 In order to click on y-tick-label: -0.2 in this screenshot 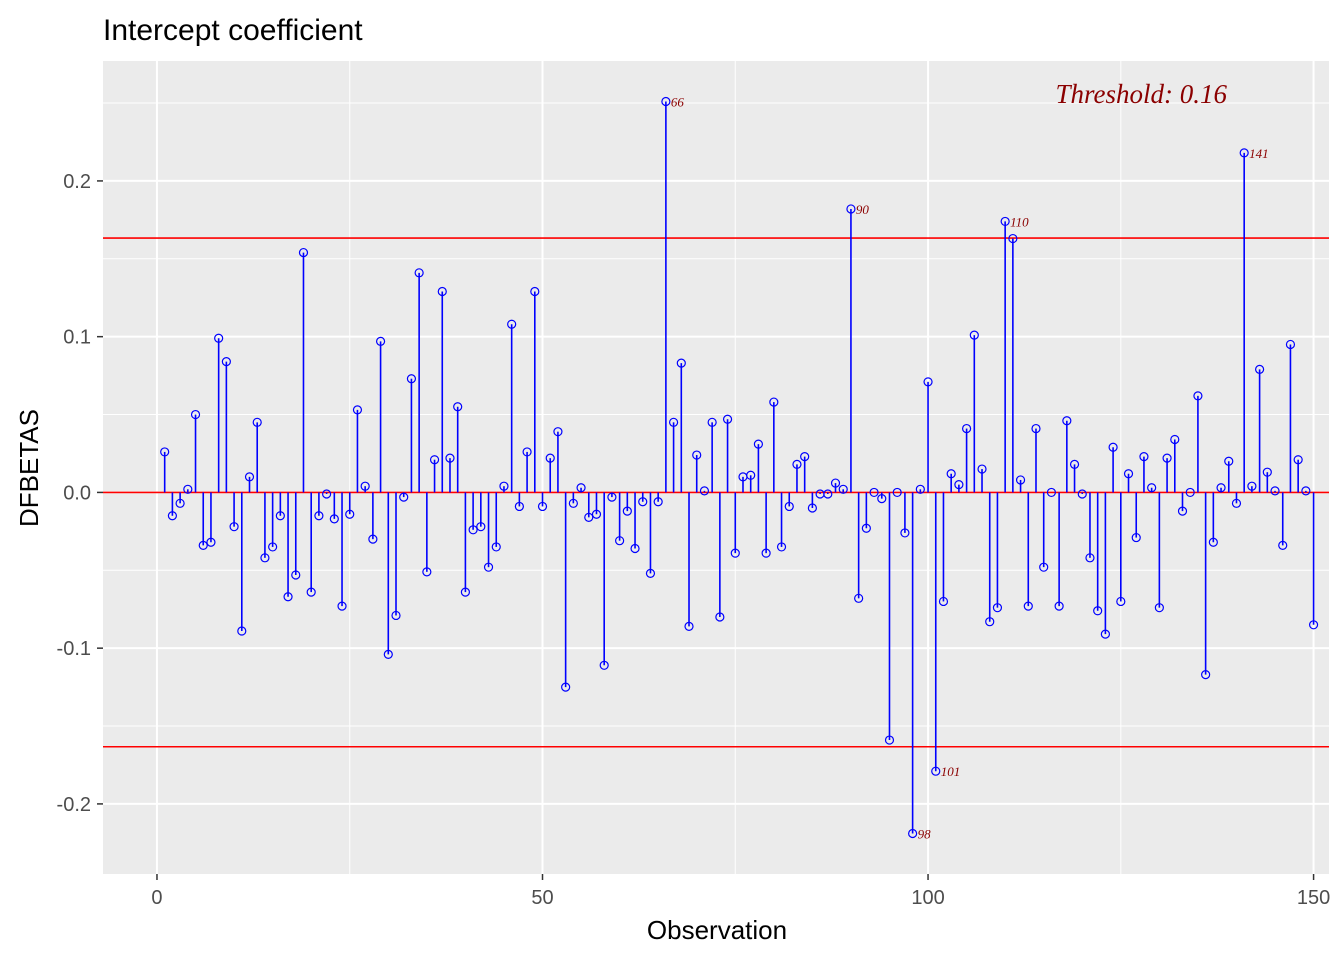, I will do `click(74, 805)`.